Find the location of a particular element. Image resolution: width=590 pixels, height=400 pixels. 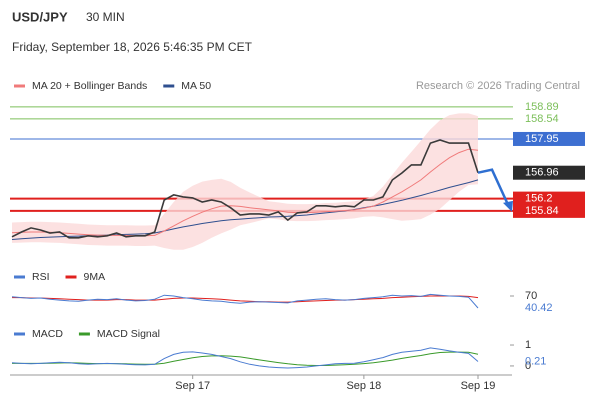

legend-label: MACD Signal is located at coordinates (128, 334).